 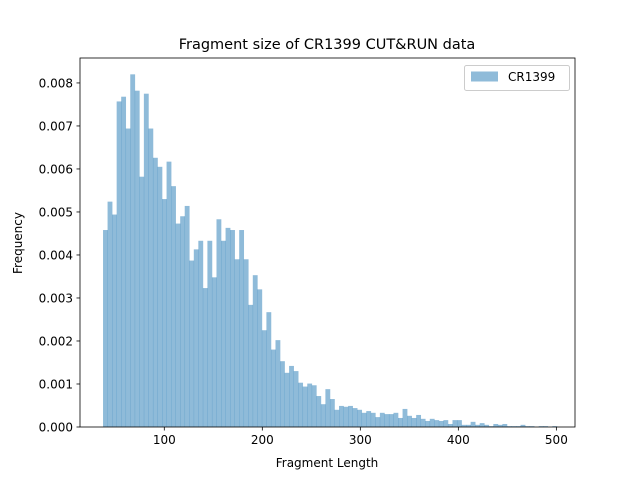 What do you see at coordinates (18, 243) in the screenshot?
I see `y-axis-label: Frequency` at bounding box center [18, 243].